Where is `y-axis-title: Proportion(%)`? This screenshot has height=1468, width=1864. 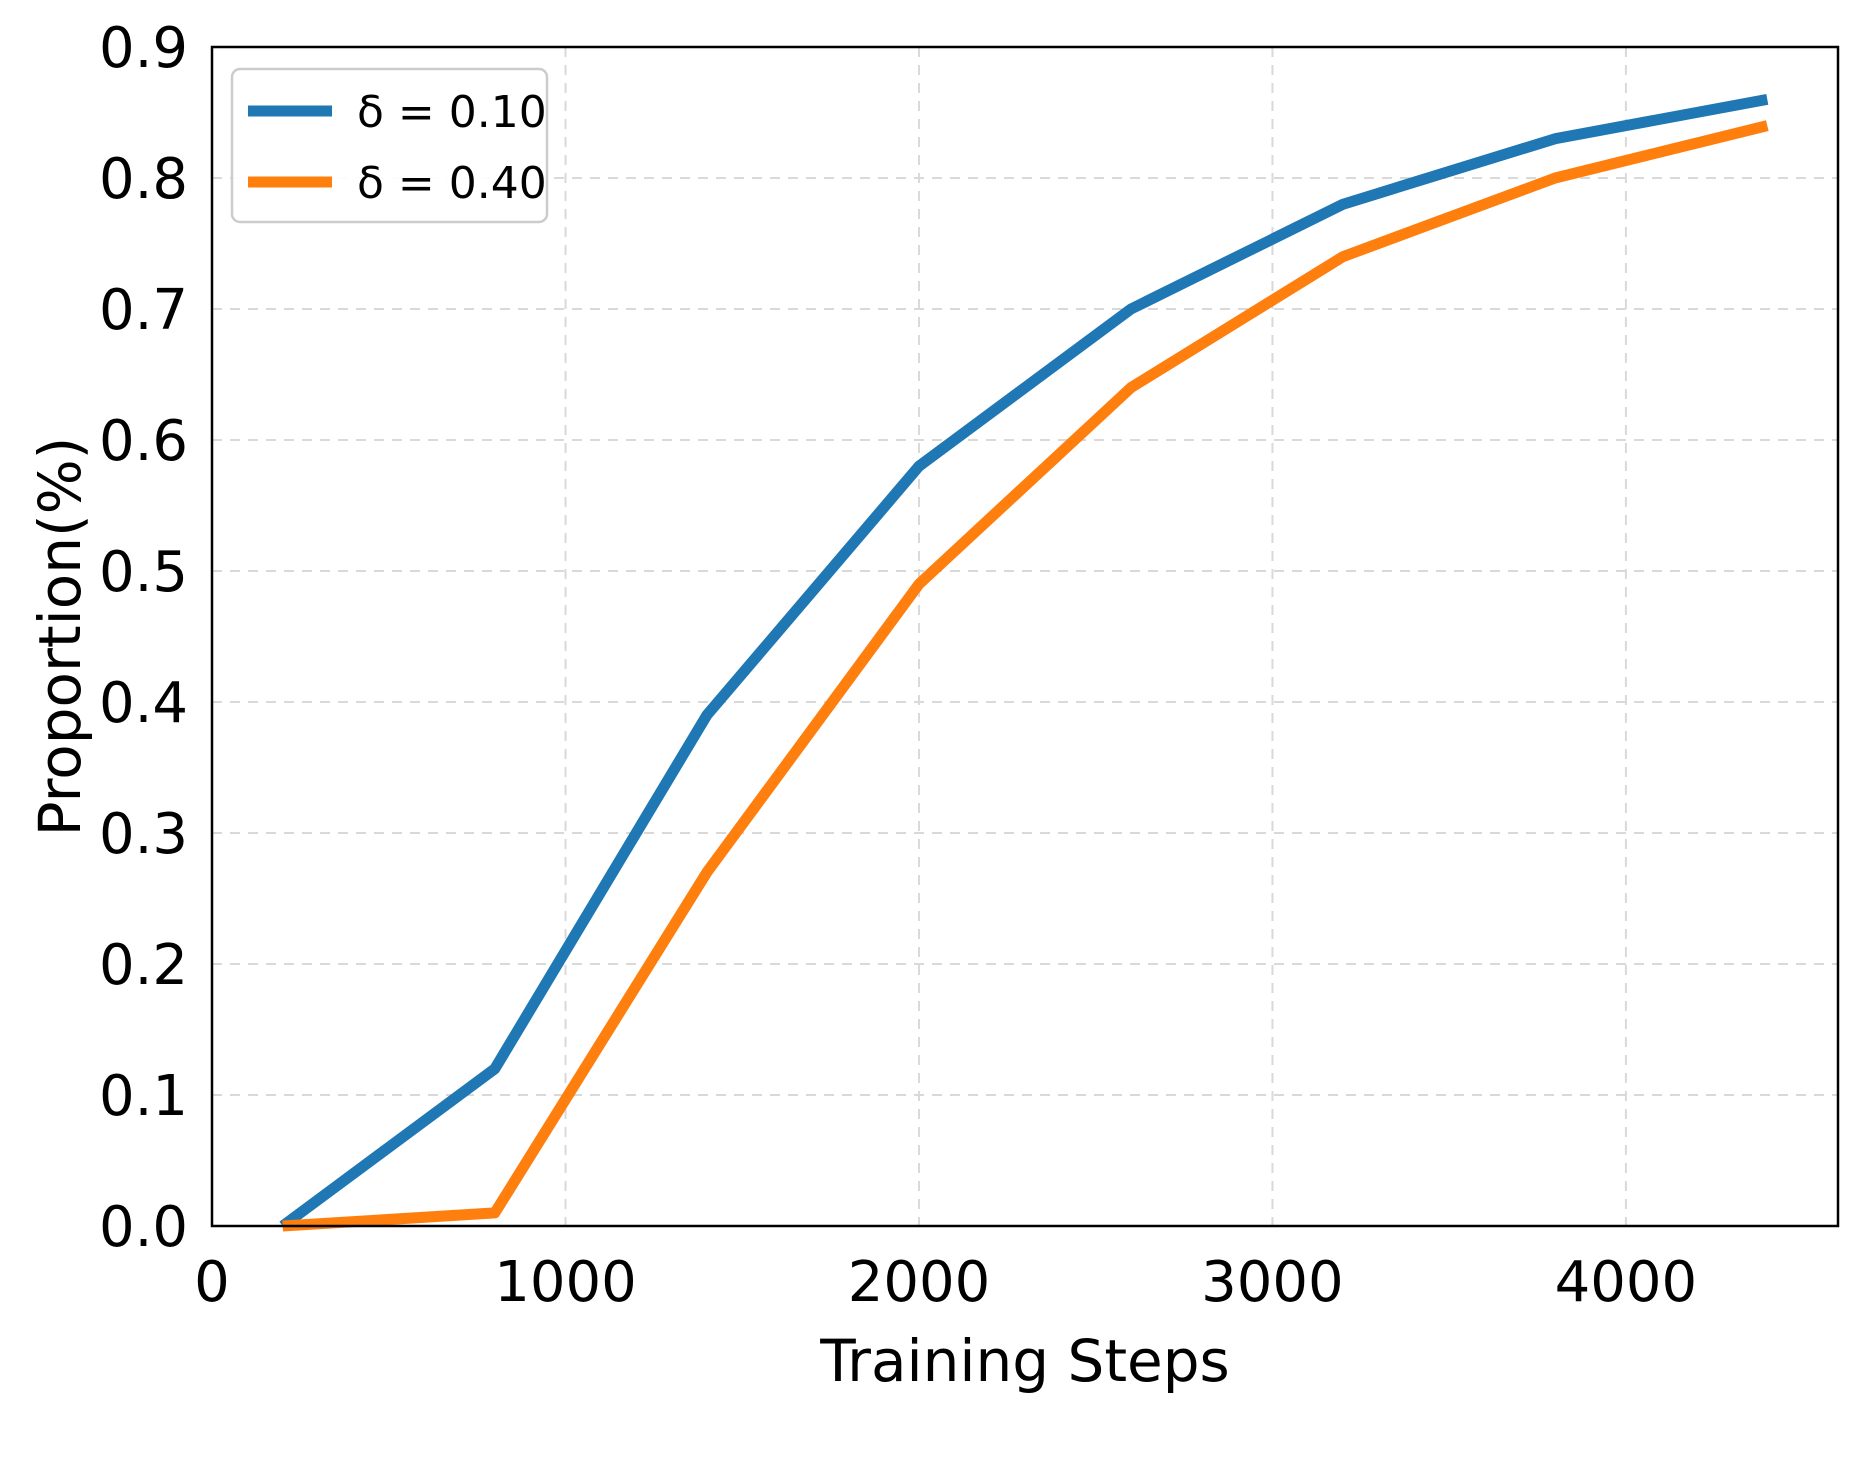
y-axis-title: Proportion(%) is located at coordinates (60, 637).